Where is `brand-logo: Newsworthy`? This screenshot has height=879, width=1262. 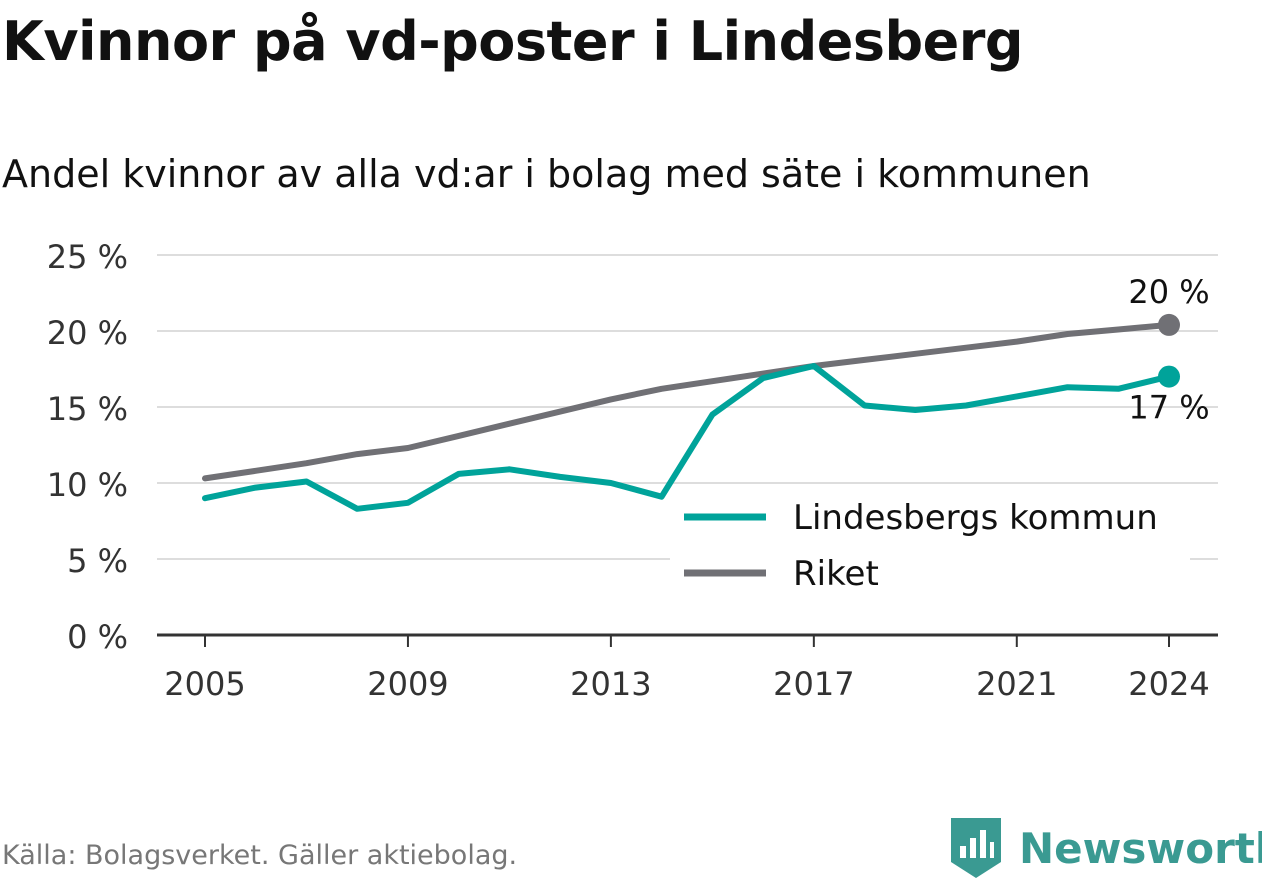
brand-logo: Newsworthy is located at coordinates (1106, 848).